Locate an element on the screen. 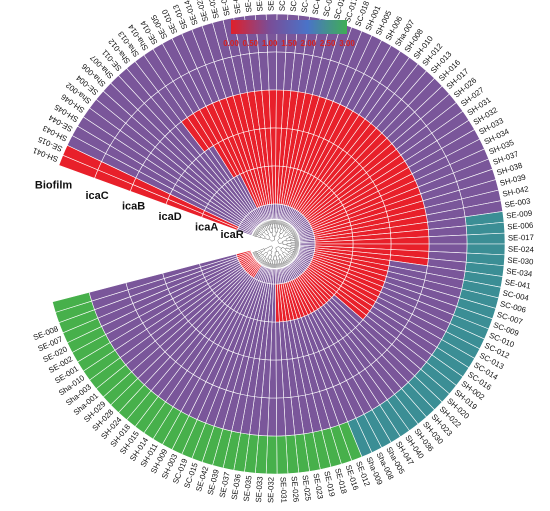  sample-label: SE-028 is located at coordinates (236, 7).